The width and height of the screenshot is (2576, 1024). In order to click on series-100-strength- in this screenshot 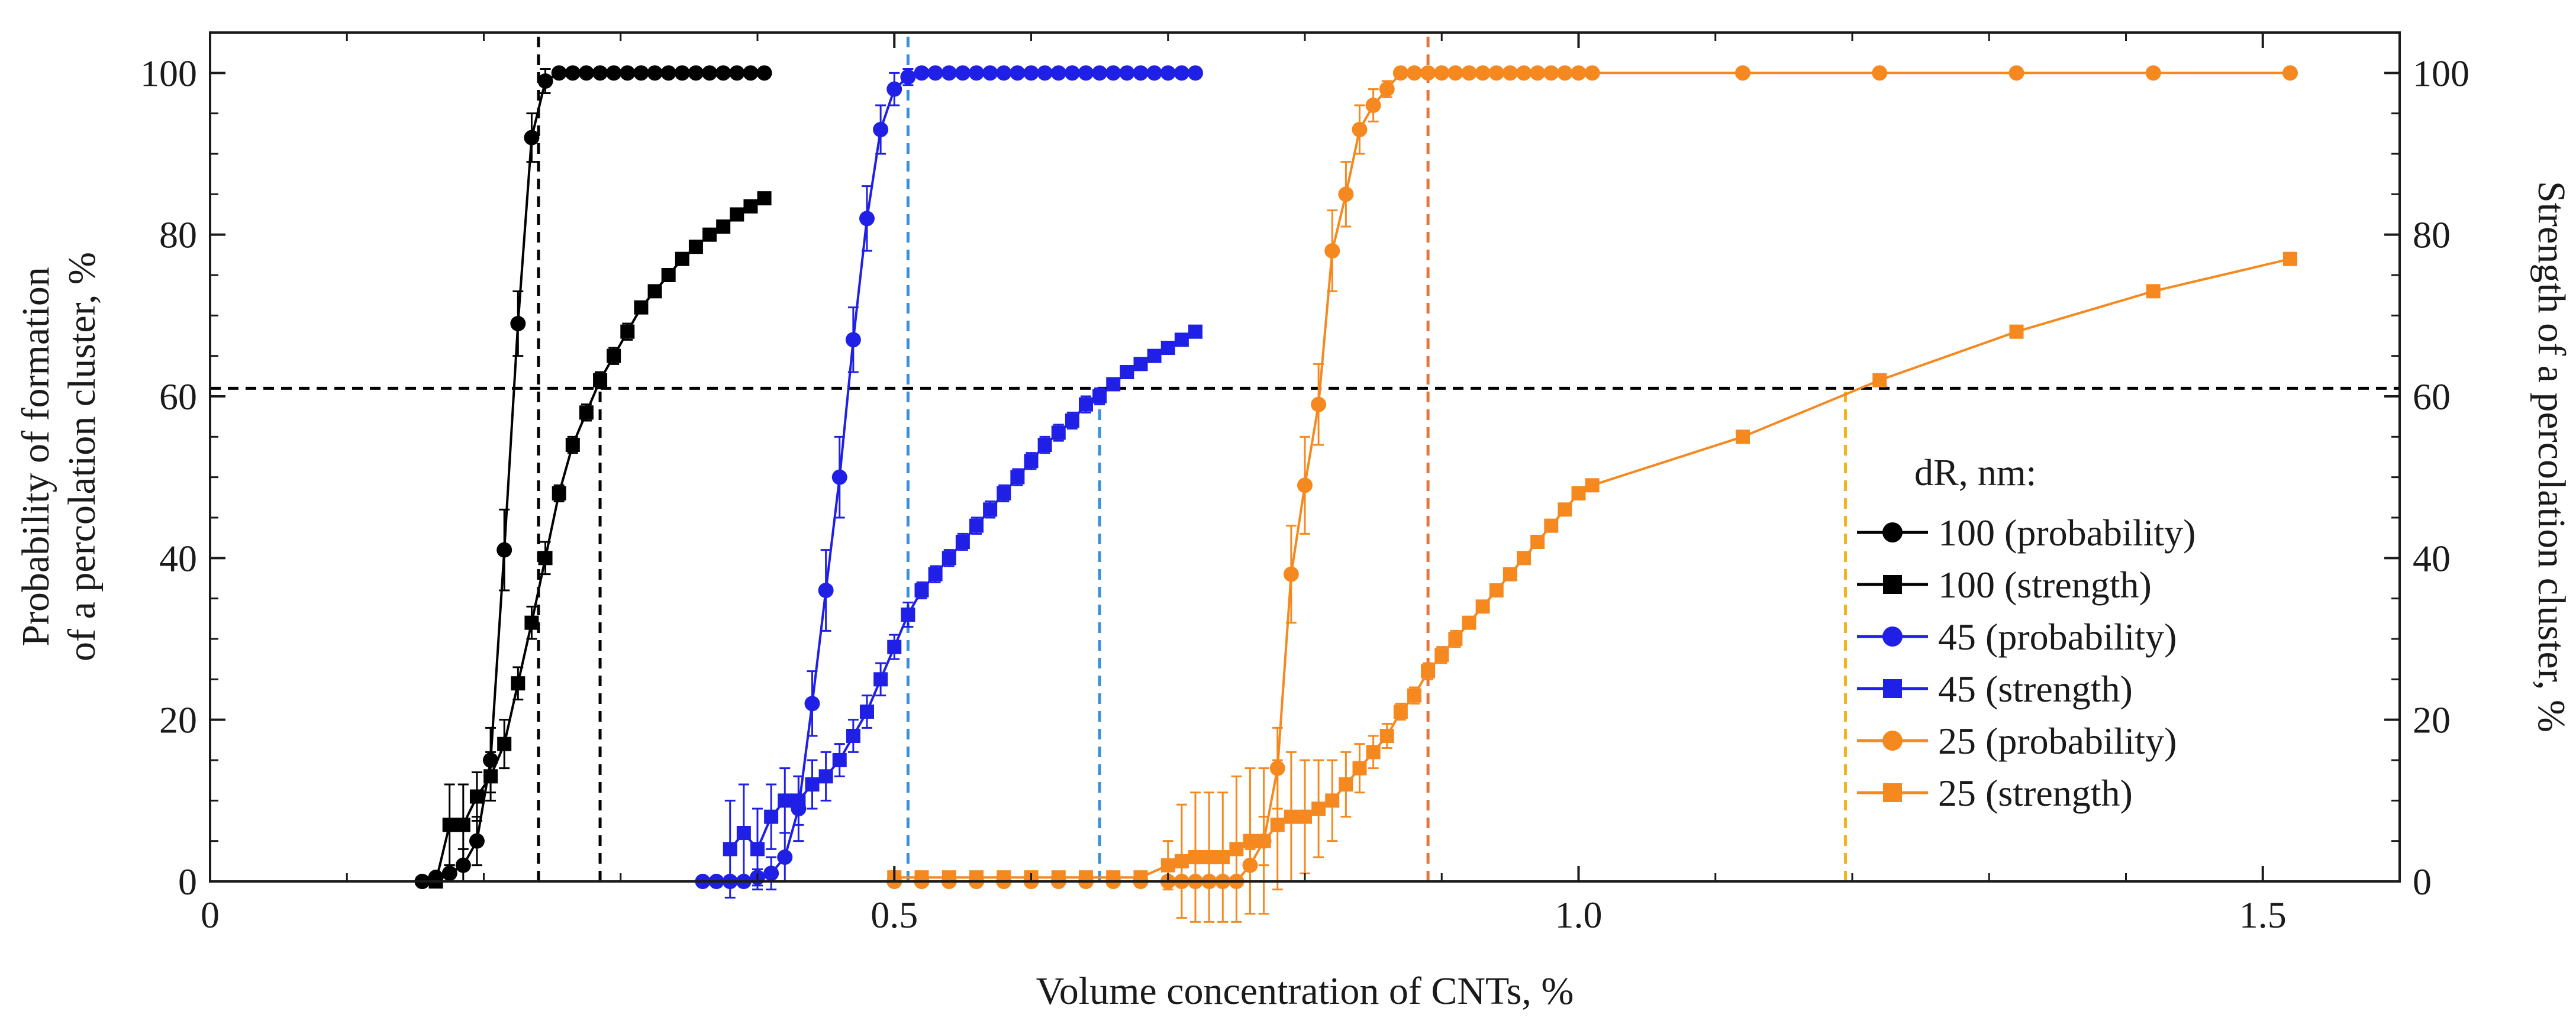, I will do `click(600, 540)`.